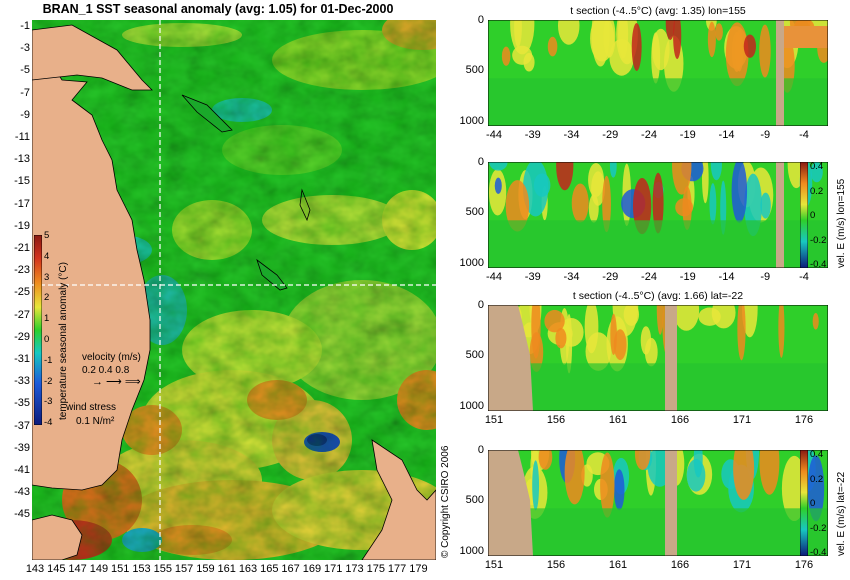 The height and width of the screenshot is (580, 850). I want to click on colorbar-tick-label: 4, so click(47, 256).